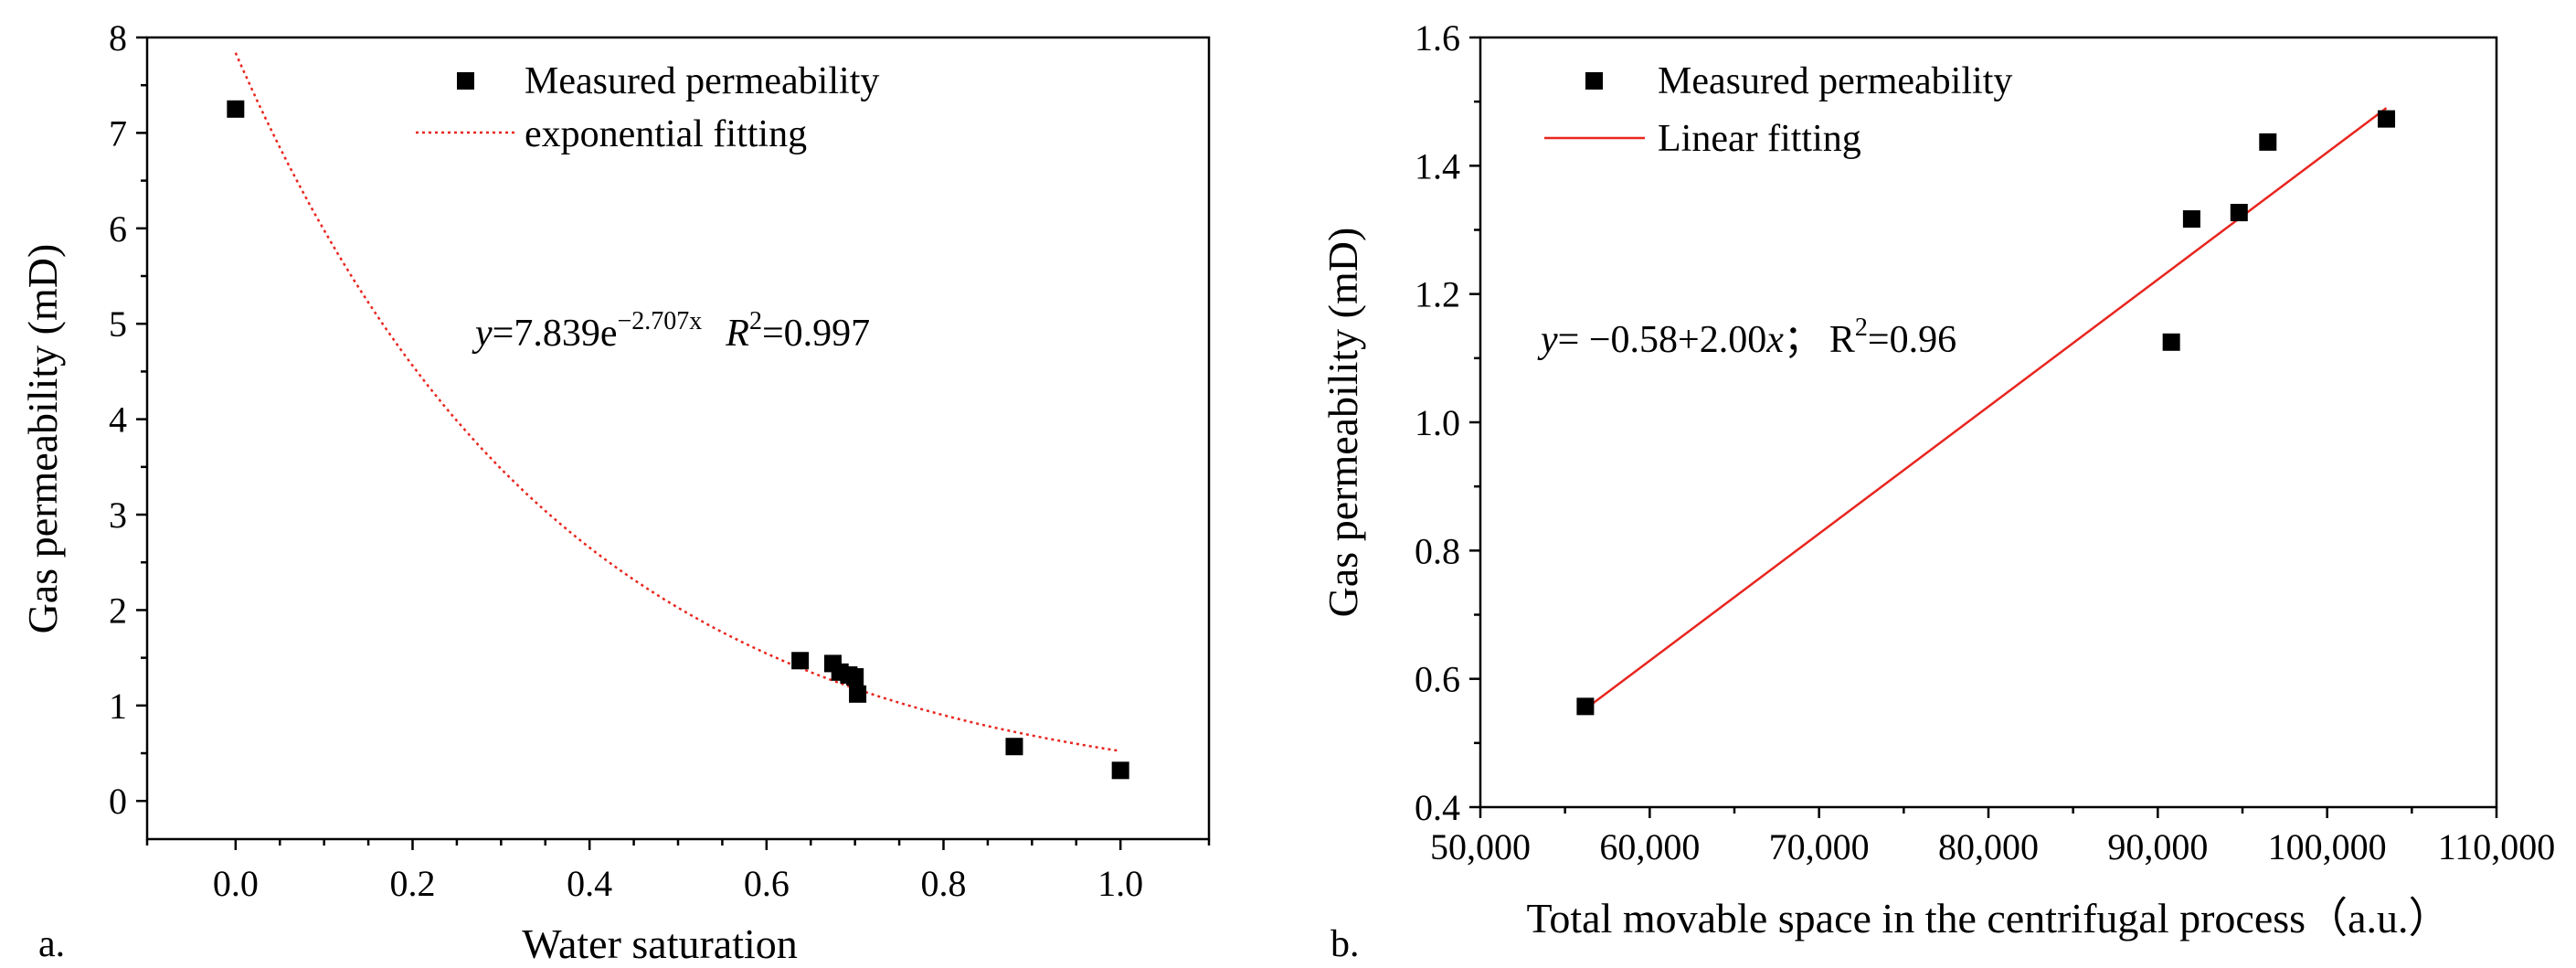 The width and height of the screenshot is (2576, 968). What do you see at coordinates (660, 943) in the screenshot?
I see `chart-a-x-axis-title: Water saturation` at bounding box center [660, 943].